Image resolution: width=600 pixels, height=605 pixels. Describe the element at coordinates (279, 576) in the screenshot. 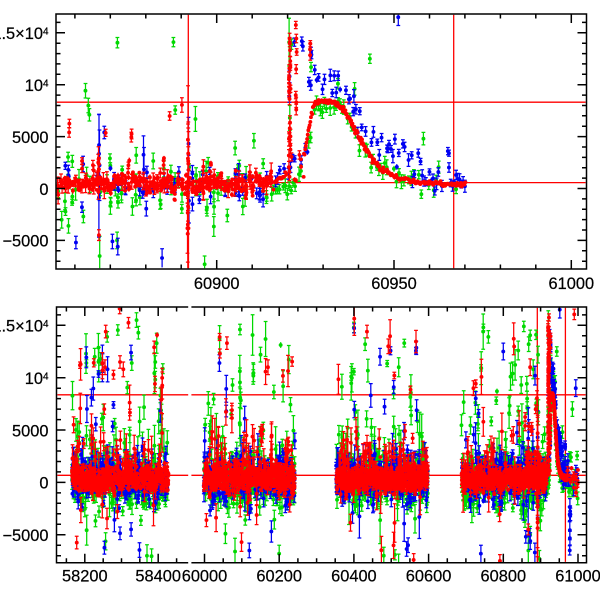

I see `svg-text: 60200` at that location.